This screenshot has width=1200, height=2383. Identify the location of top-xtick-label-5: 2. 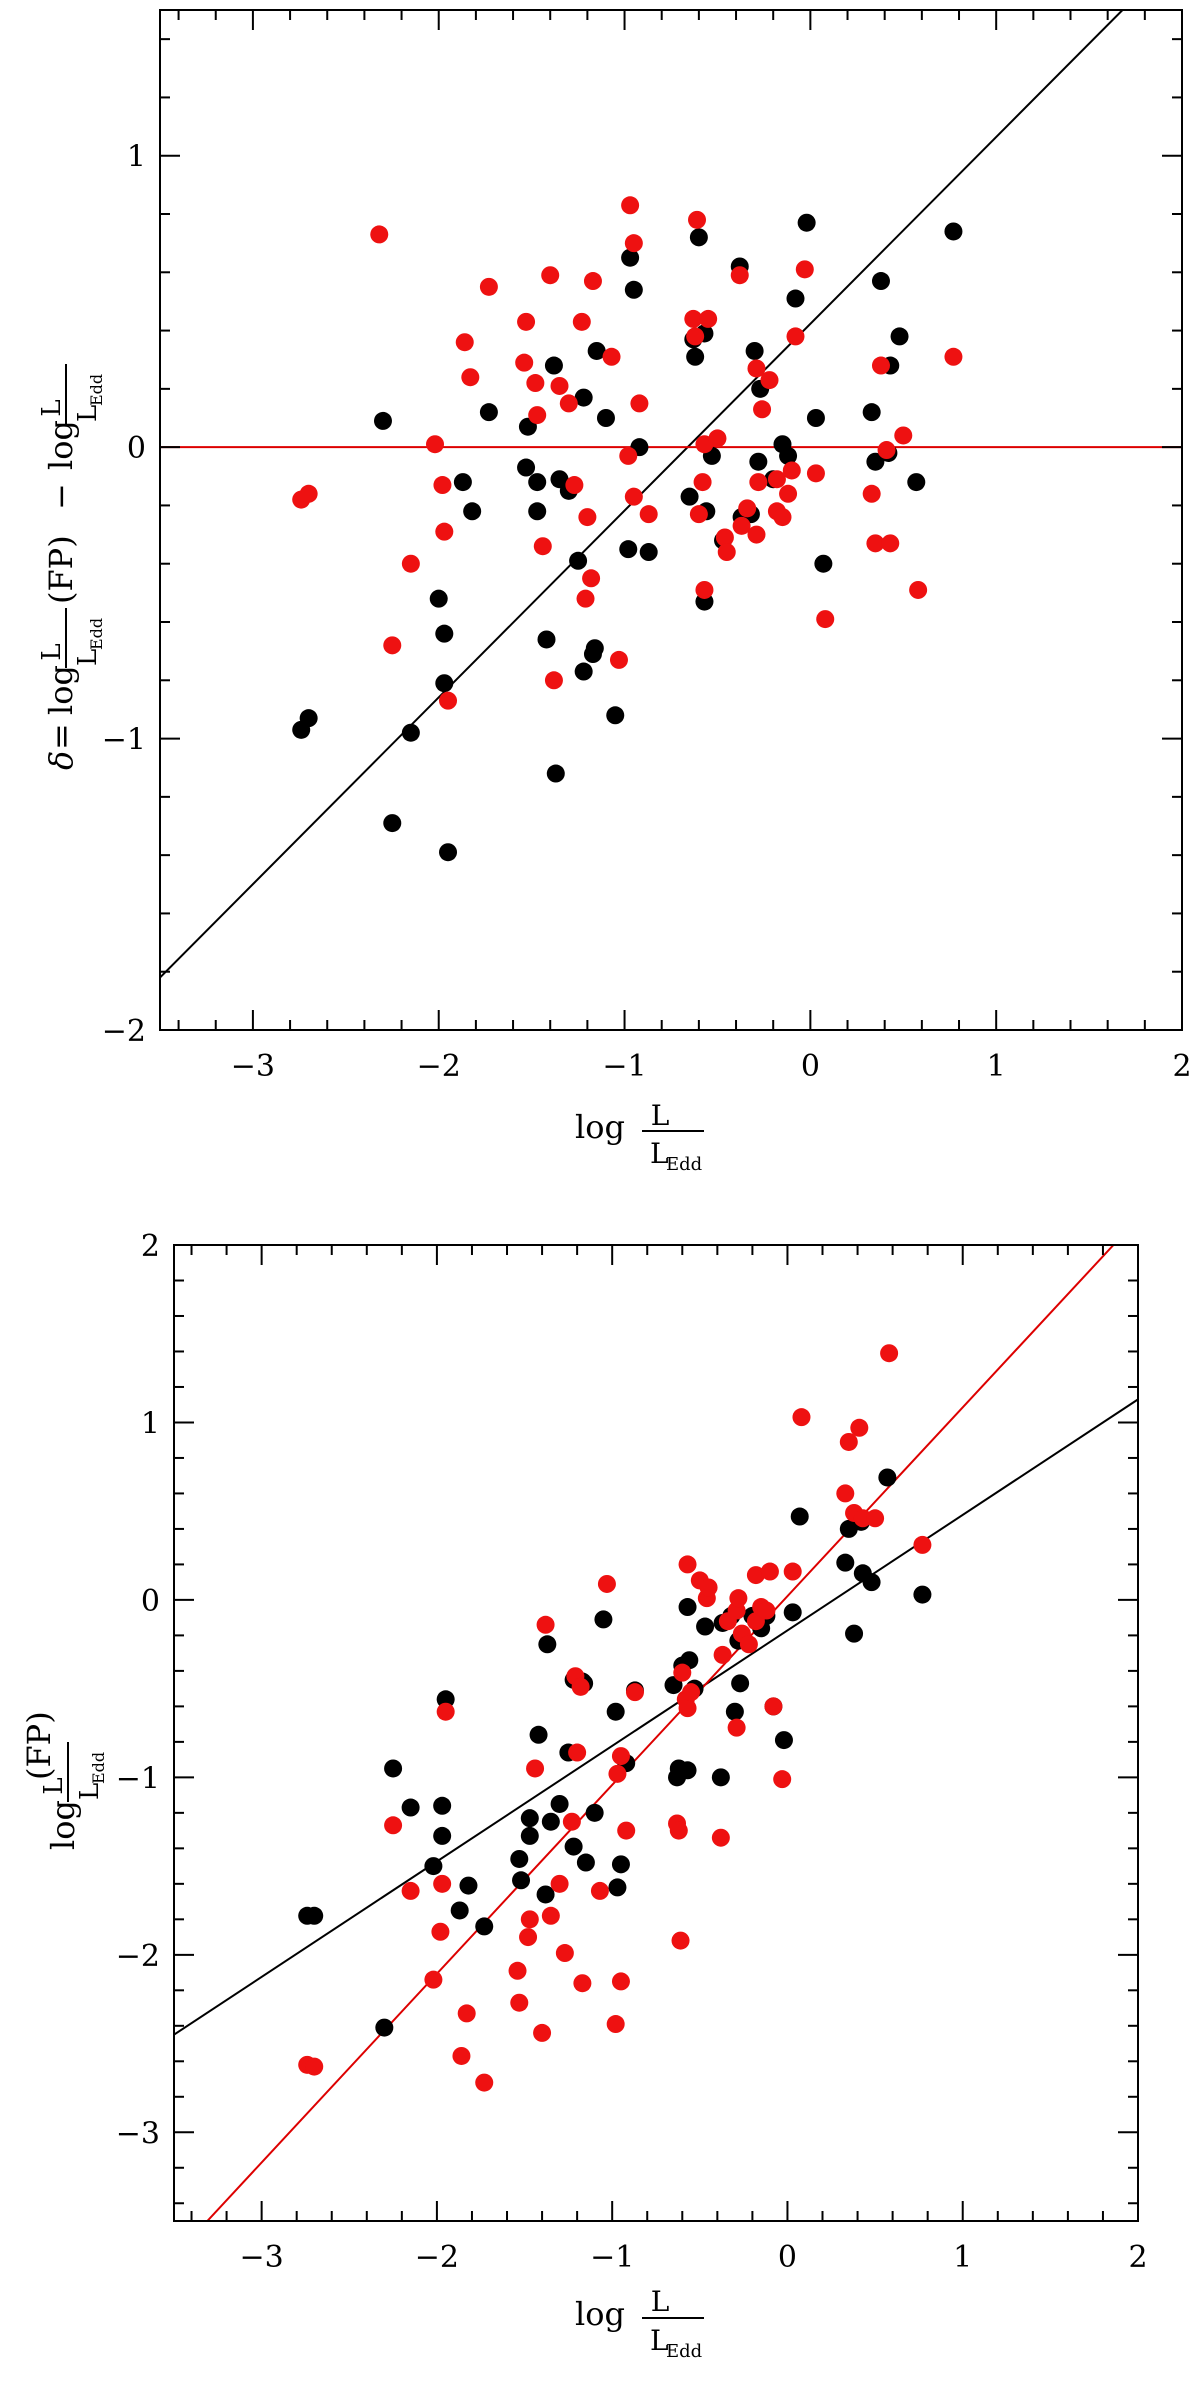
(1181, 1066).